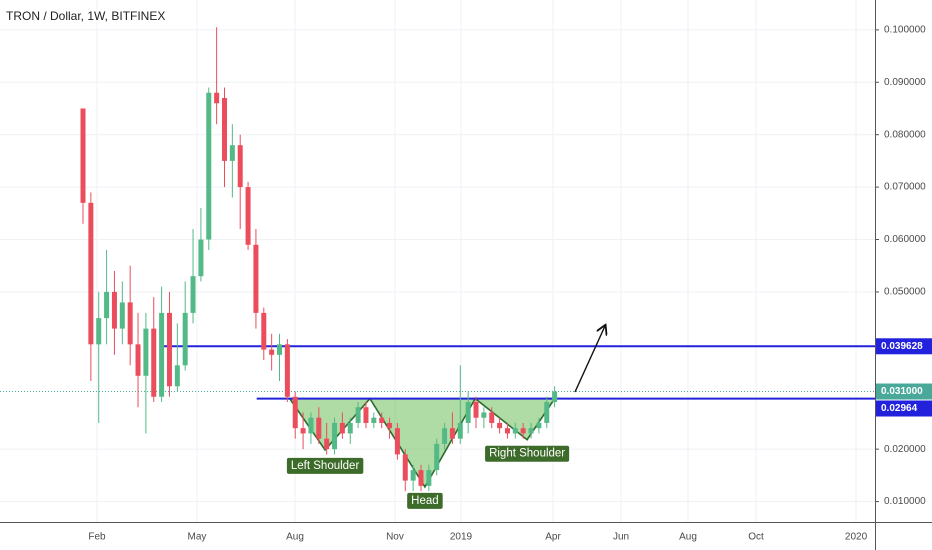 The width and height of the screenshot is (932, 550). What do you see at coordinates (905, 30) in the screenshot?
I see `y-tick-label: 0.100000` at bounding box center [905, 30].